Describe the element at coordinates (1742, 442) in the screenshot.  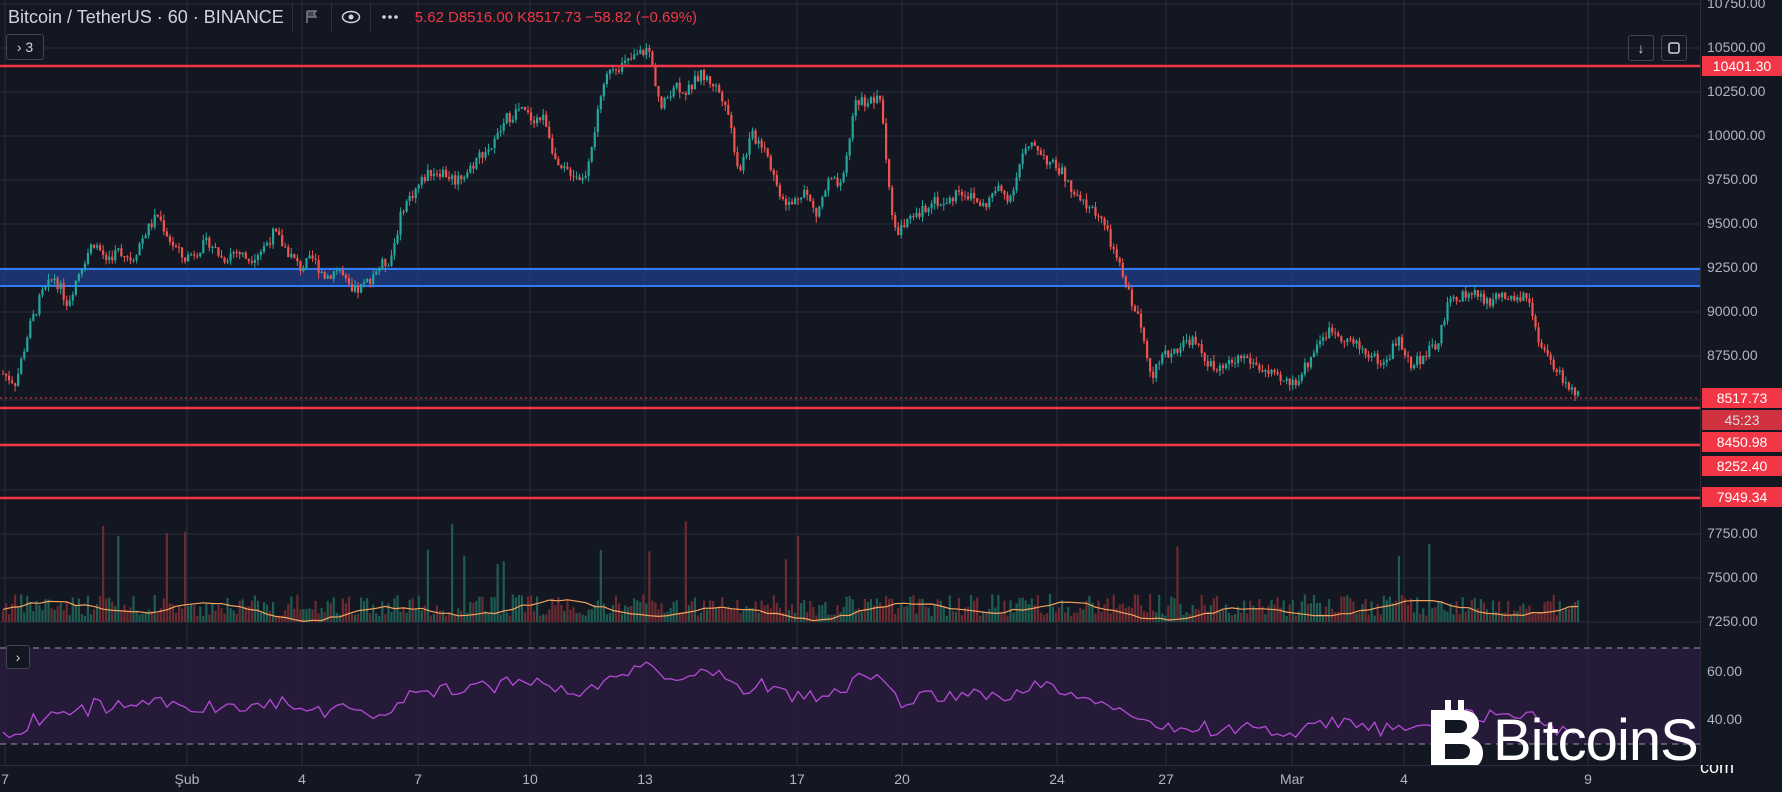
I see `price-badge-level: 8450.98` at that location.